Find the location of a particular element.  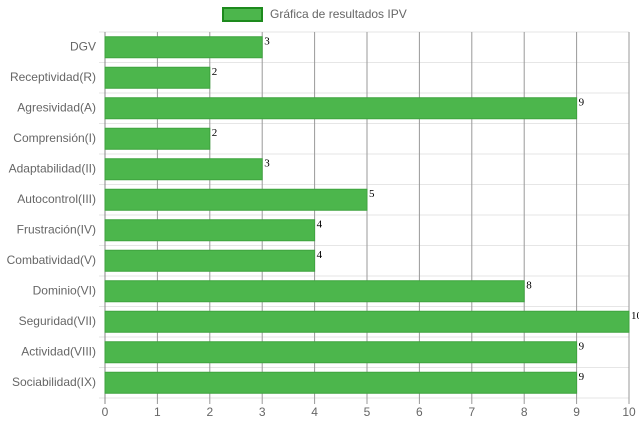

legend-swatch is located at coordinates (242, 14).